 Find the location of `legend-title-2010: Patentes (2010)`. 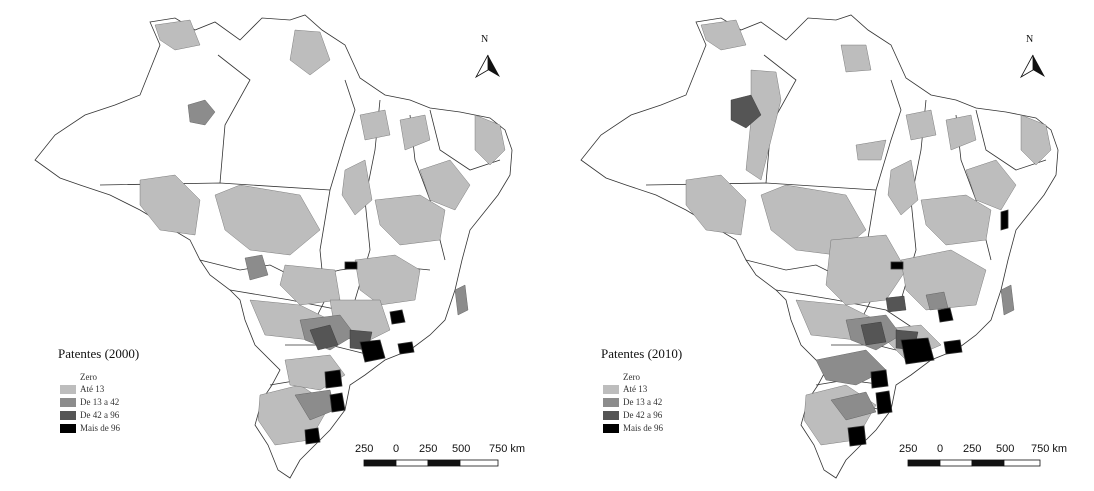

legend-title-2010: Patentes (2010) is located at coordinates (642, 353).